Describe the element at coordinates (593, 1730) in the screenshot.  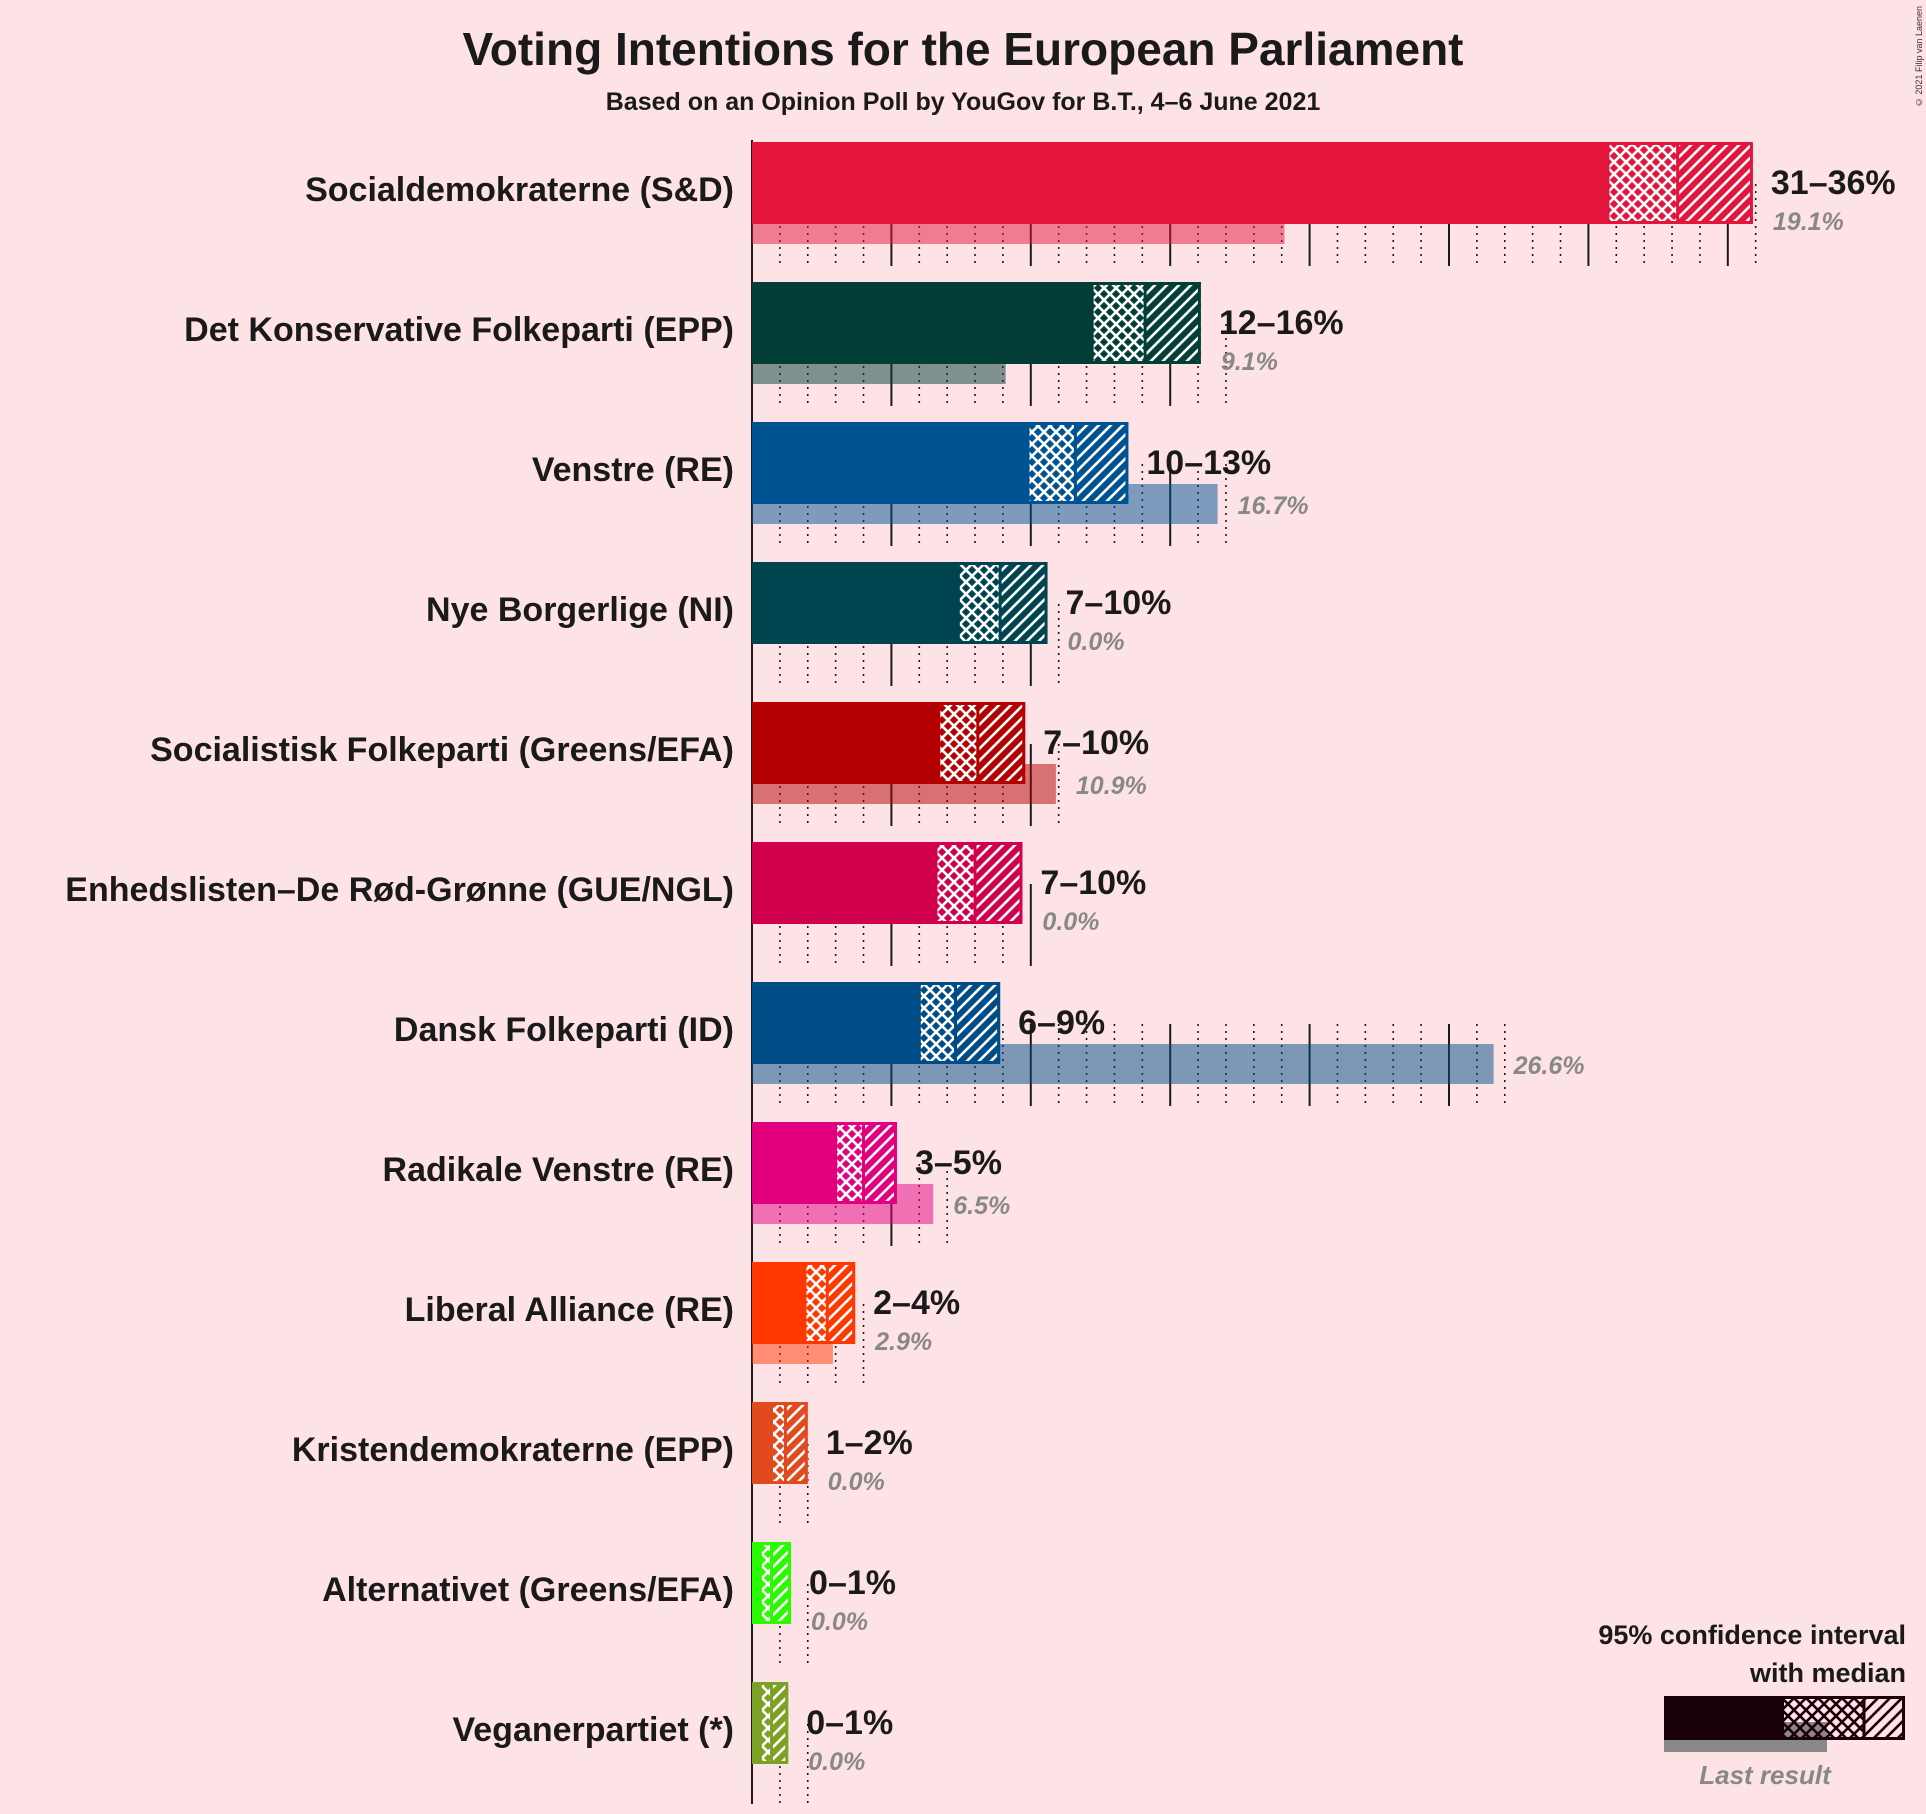
I see `party-label: Veganerpartiet (*)` at that location.